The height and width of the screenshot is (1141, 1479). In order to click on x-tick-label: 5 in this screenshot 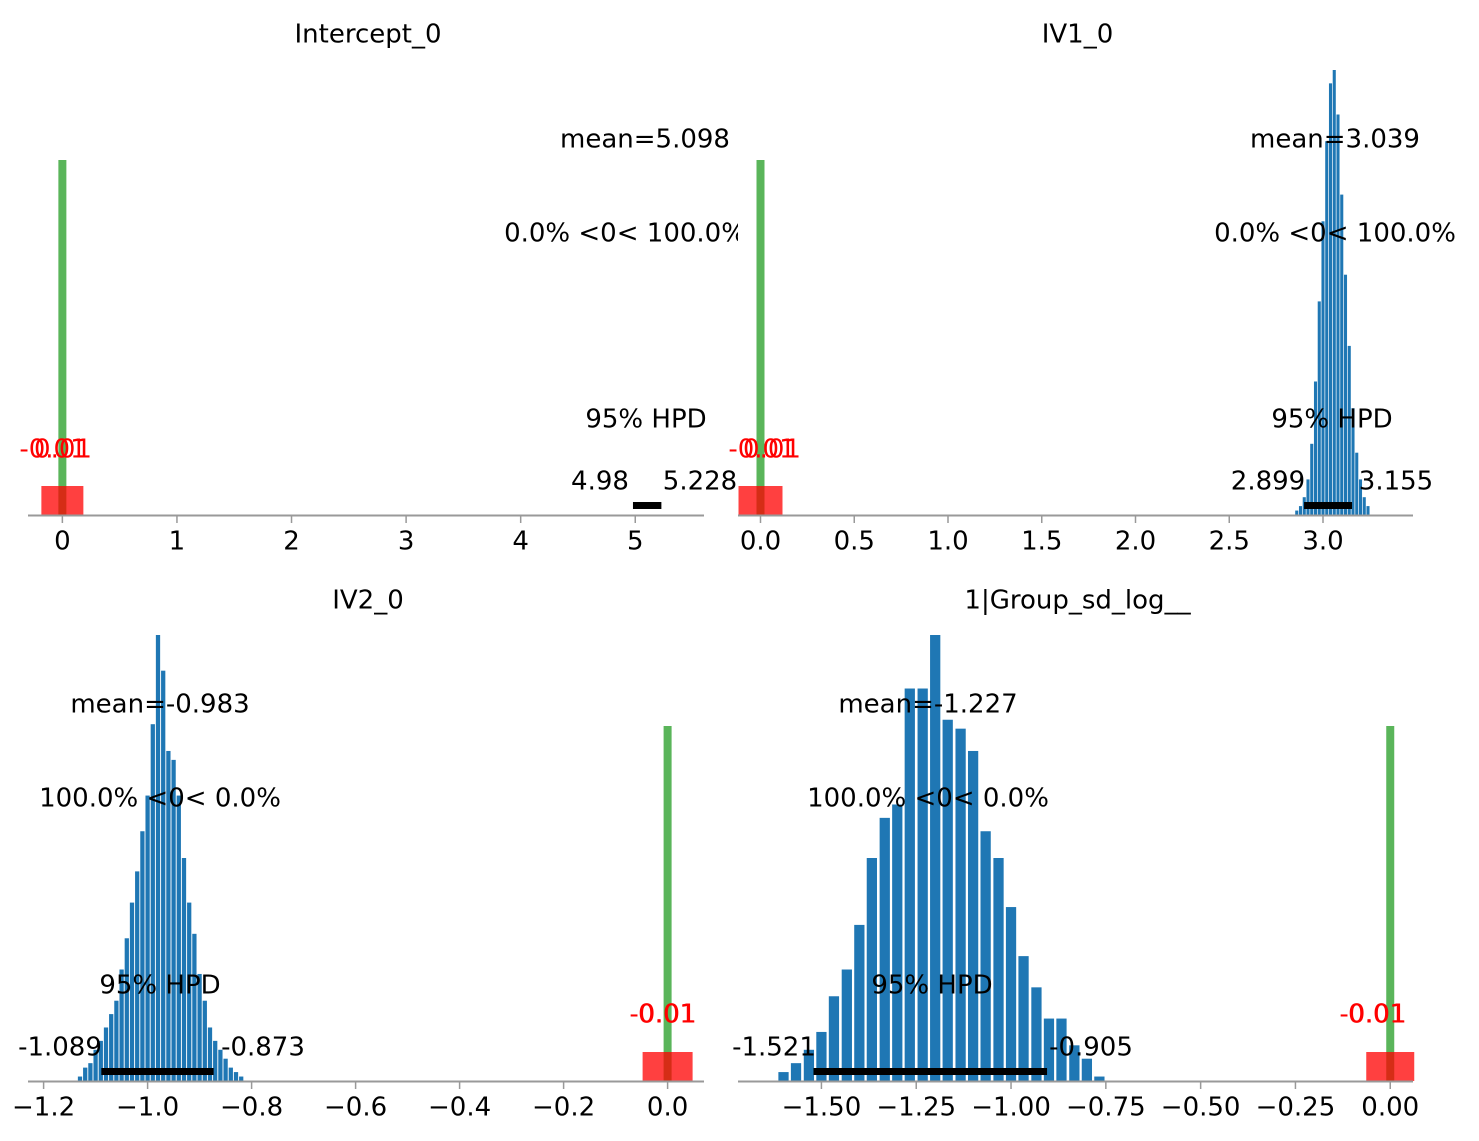, I will do `click(635, 542)`.